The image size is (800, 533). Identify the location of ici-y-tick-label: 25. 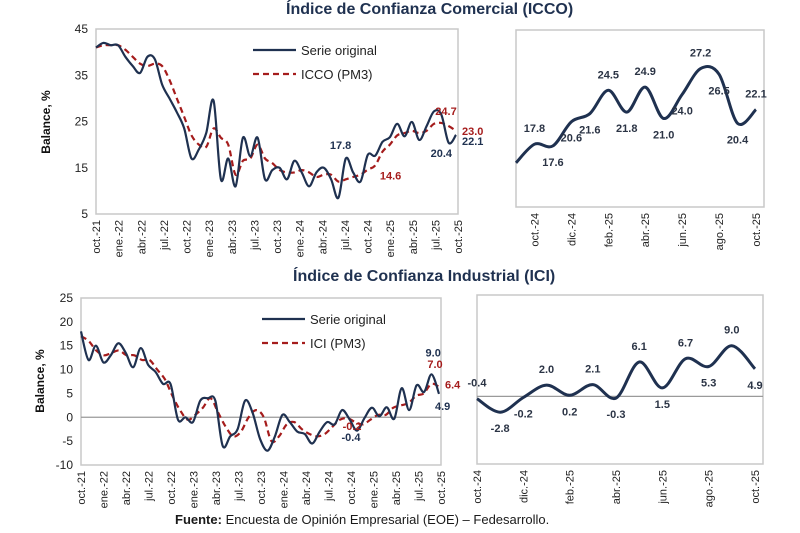
(67, 298).